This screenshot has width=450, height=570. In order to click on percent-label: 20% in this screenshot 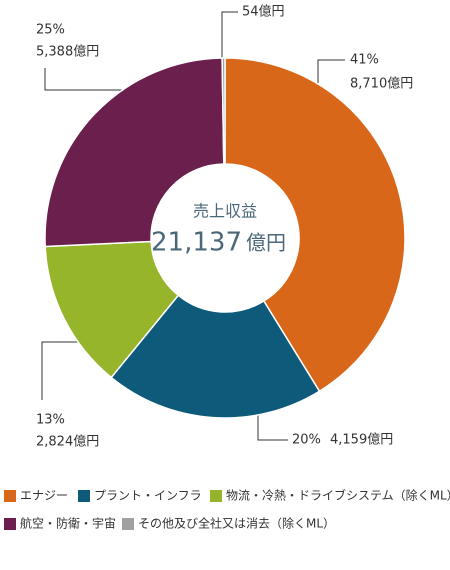, I will do `click(306, 440)`.